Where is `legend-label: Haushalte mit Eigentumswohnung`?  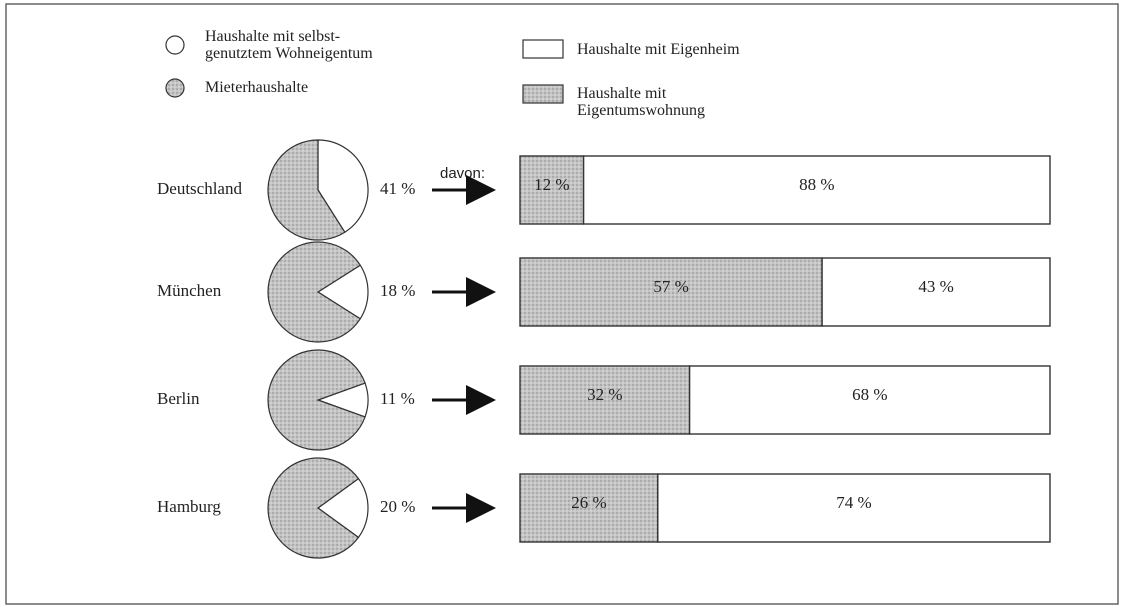 legend-label: Haushalte mit Eigentumswohnung is located at coordinates (641, 102).